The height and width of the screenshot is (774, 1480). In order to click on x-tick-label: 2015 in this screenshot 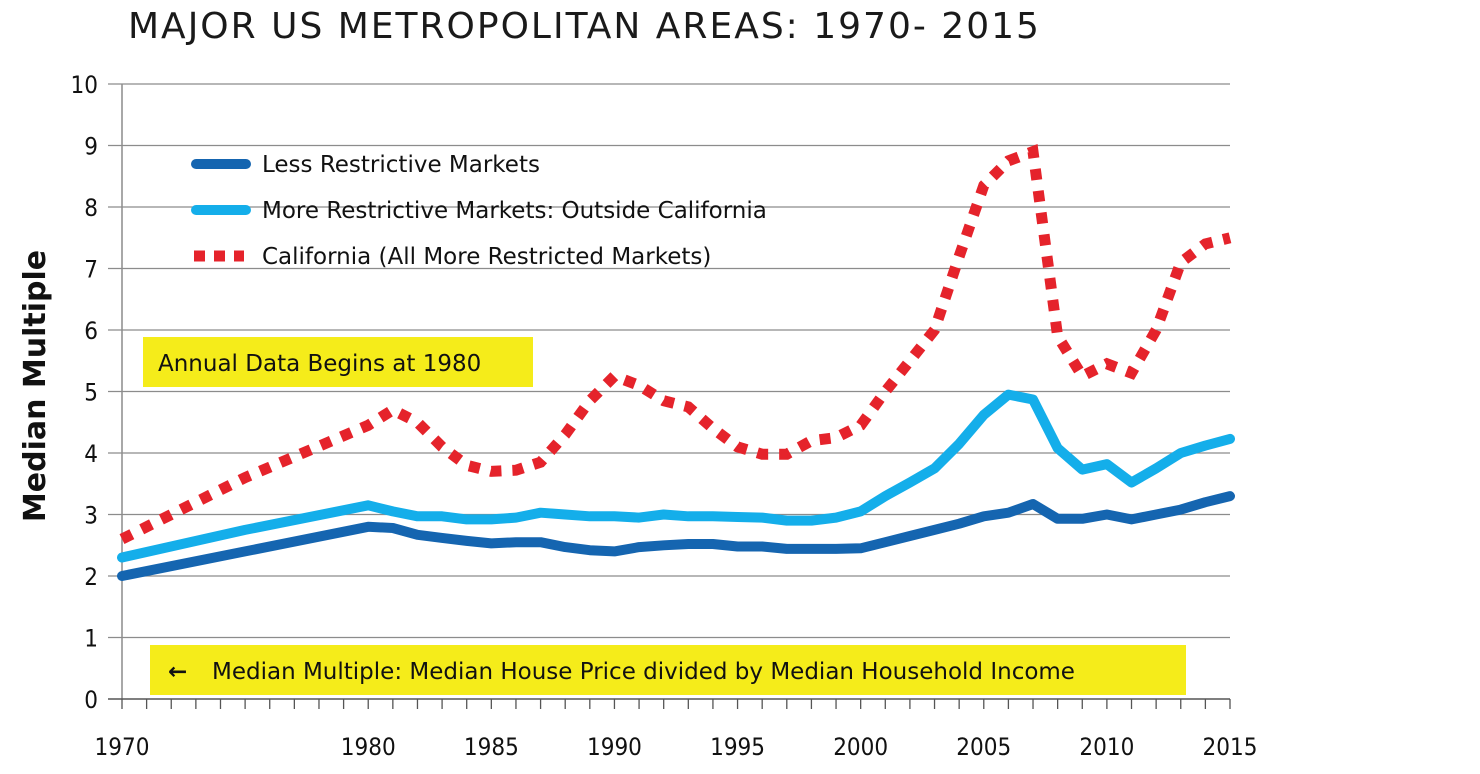, I will do `click(1230, 747)`.